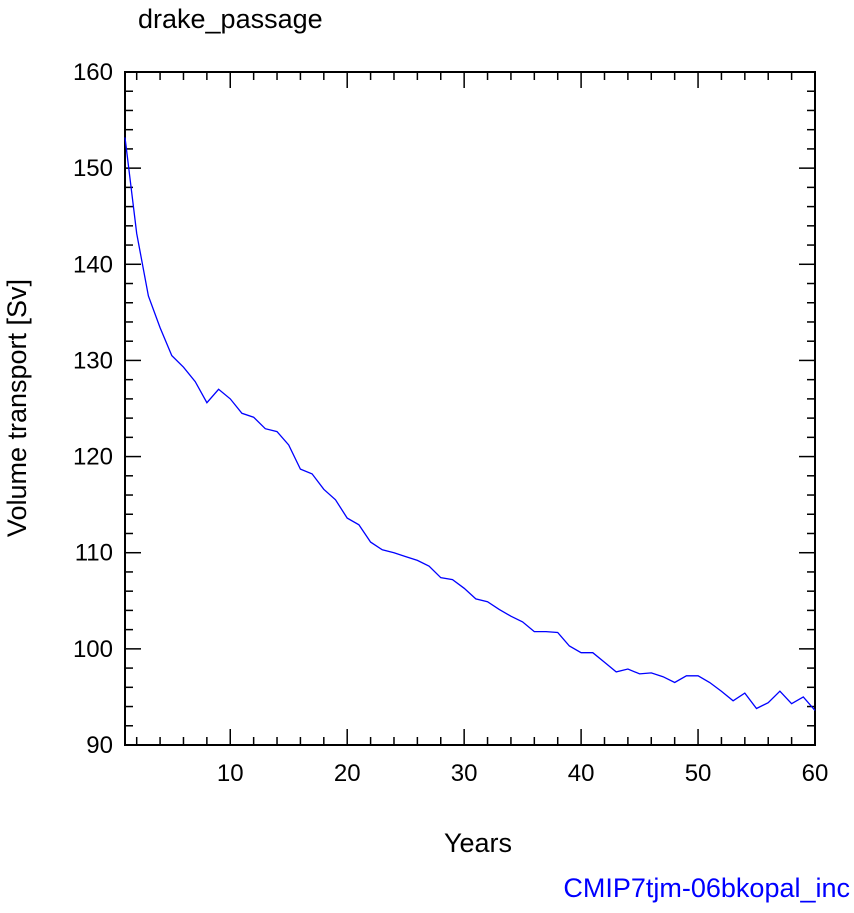  Describe the element at coordinates (93, 409) in the screenshot. I see `y-tick-labels: 90 100 110 120 130 140 150 160` at that location.